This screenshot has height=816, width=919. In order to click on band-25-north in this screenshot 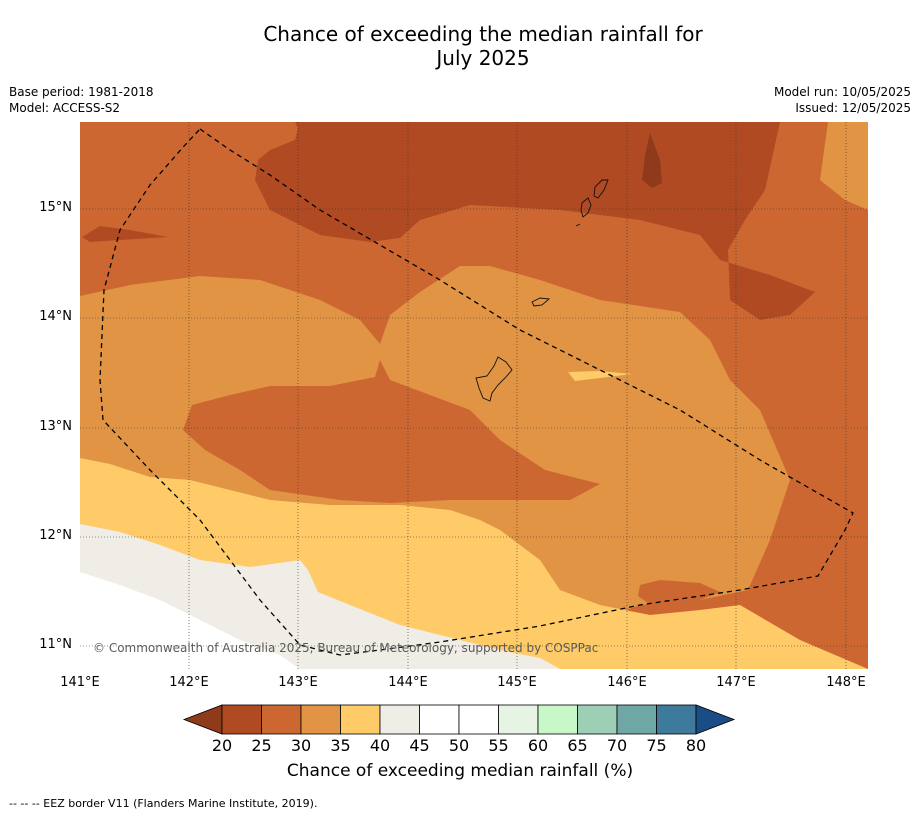, I will do `click(535, 221)`.